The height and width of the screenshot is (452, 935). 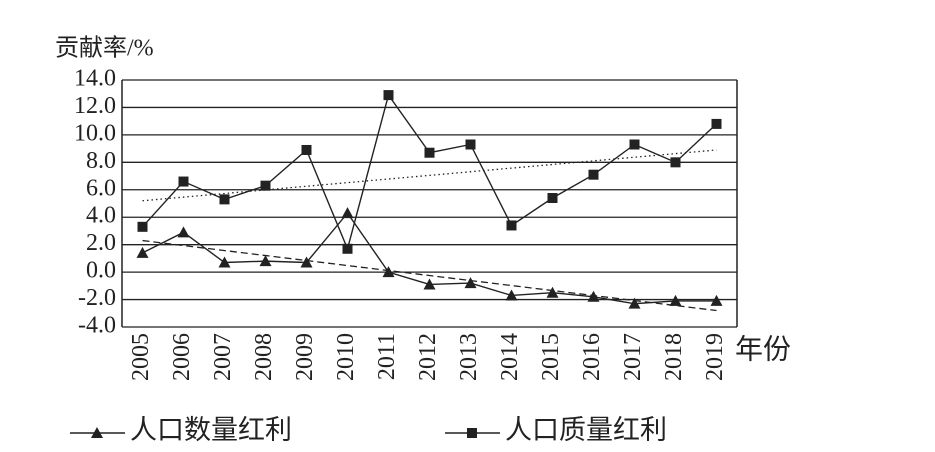 I want to click on x-tick-label: 2006, so click(x=182, y=357).